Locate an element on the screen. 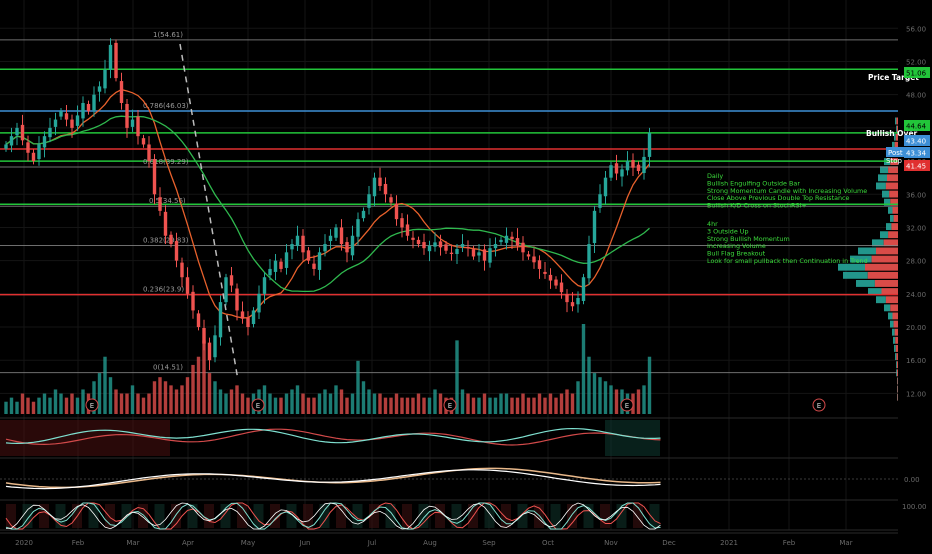  x-axis-tick: Nov is located at coordinates (611, 543).